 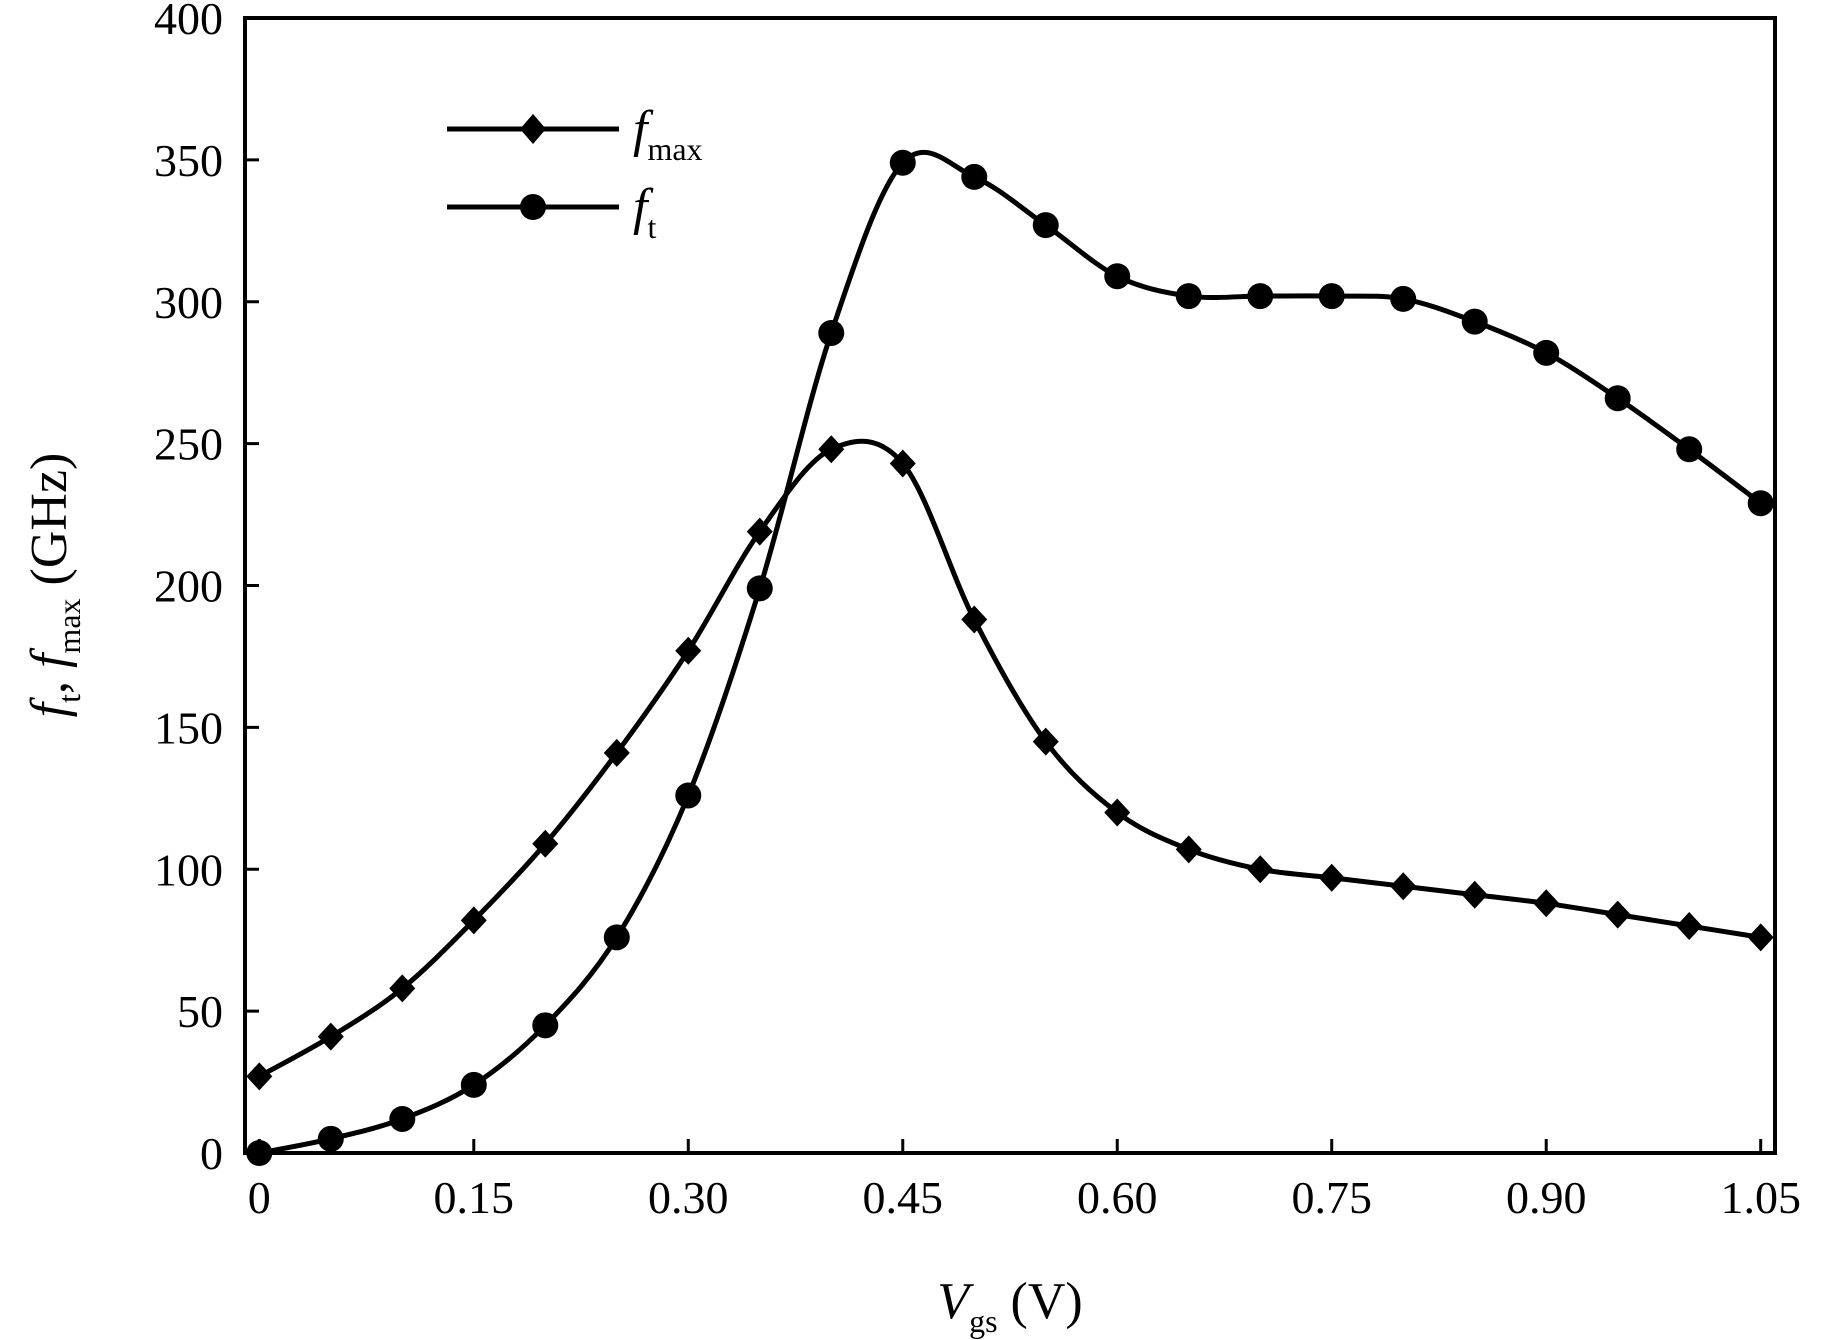 What do you see at coordinates (69, 625) in the screenshot?
I see `y-axis-label-fmax-sub: max` at bounding box center [69, 625].